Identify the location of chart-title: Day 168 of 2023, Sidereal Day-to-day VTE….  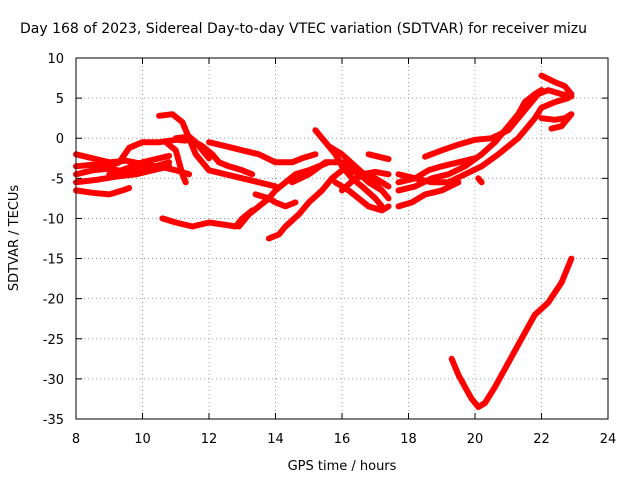
(303, 29).